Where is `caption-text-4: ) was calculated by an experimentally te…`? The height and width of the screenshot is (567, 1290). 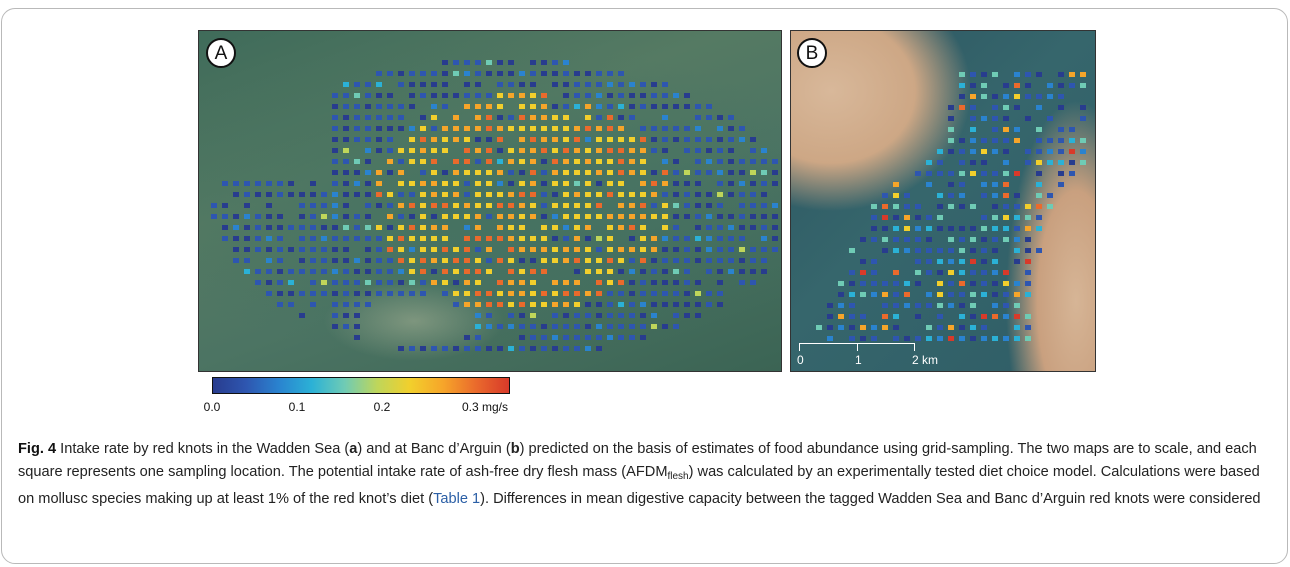
caption-text-4: ) was calculated by an experimentally te… is located at coordinates (639, 485).